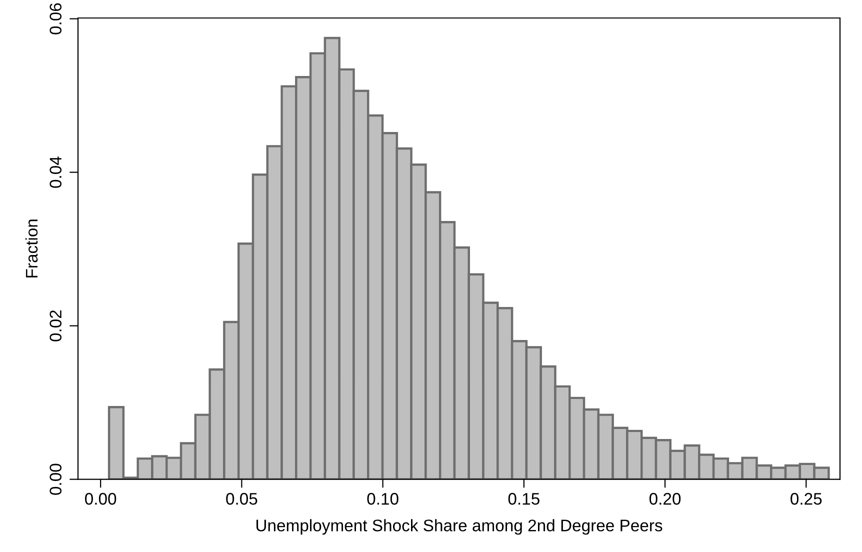 The width and height of the screenshot is (862, 552). I want to click on y-axis-title: Fraction, so click(31, 249).